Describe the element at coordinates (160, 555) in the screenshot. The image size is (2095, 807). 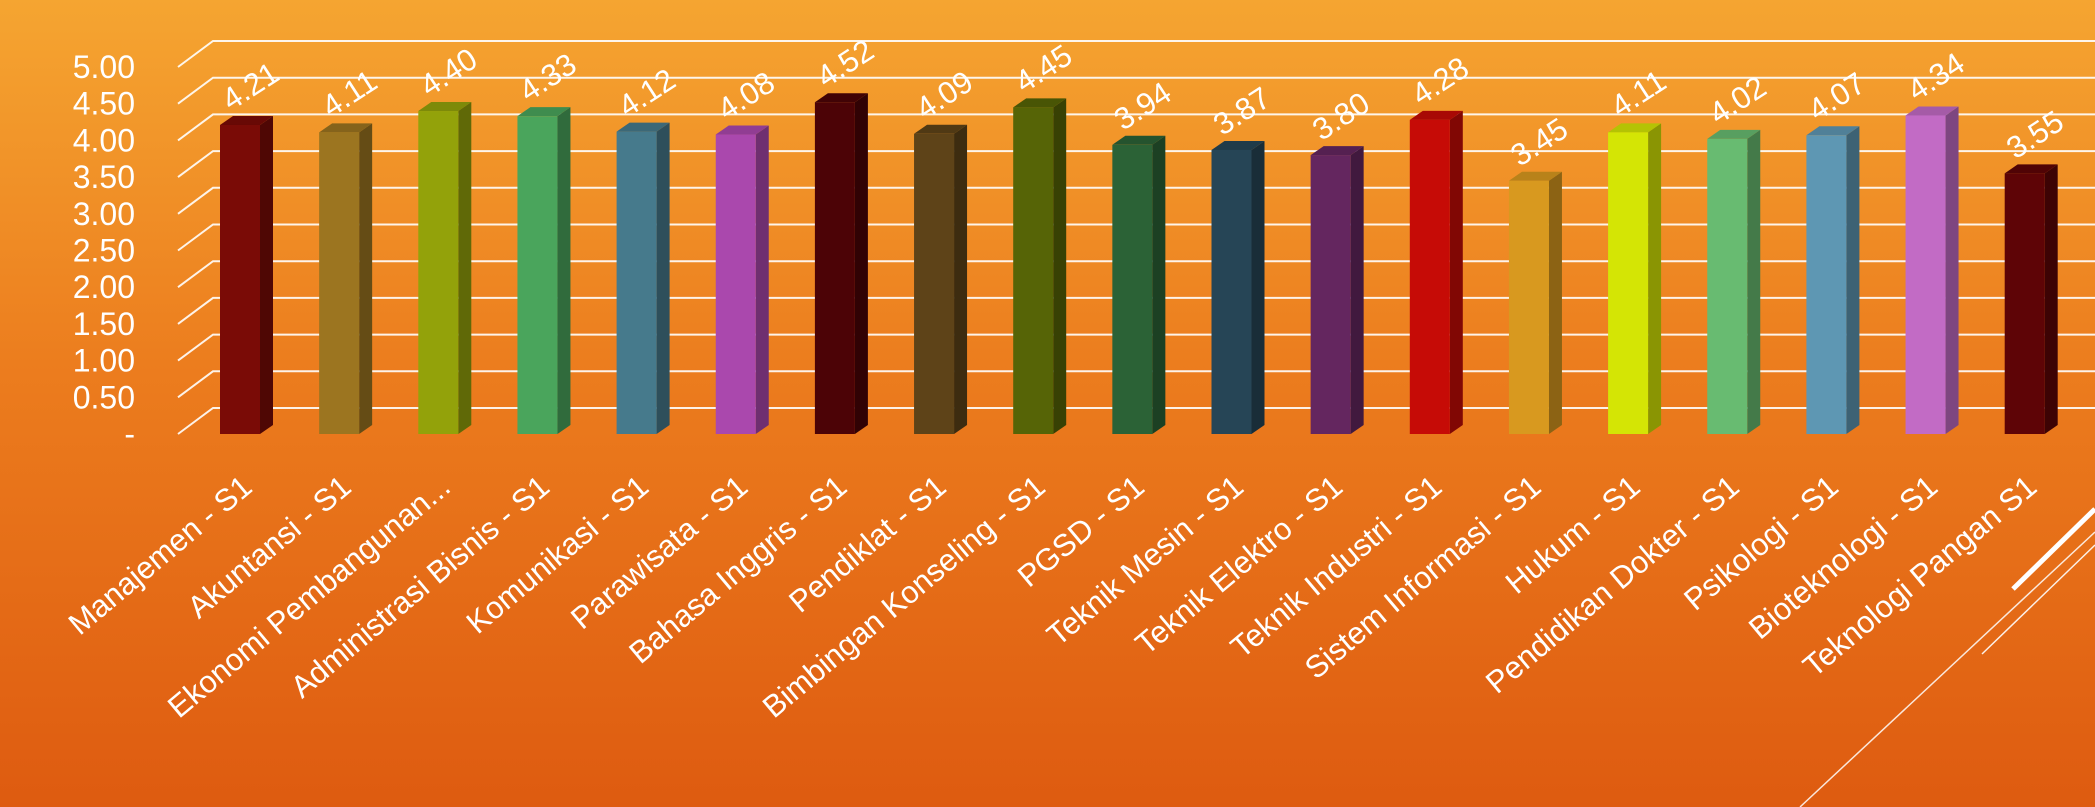
I see `x-tick-label: Manajemen - S1` at that location.